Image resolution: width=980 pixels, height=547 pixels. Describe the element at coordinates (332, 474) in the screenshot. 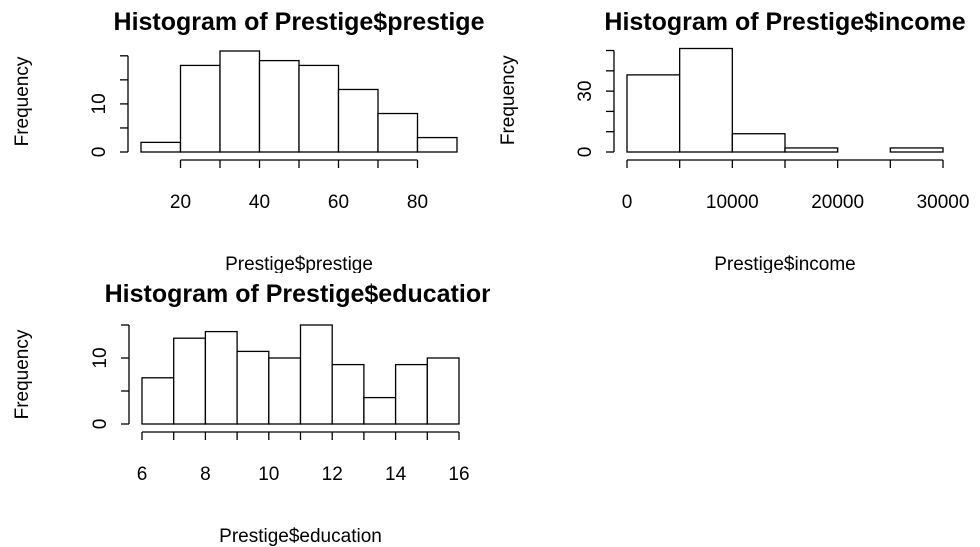

I see `x-tick-label: 12` at that location.